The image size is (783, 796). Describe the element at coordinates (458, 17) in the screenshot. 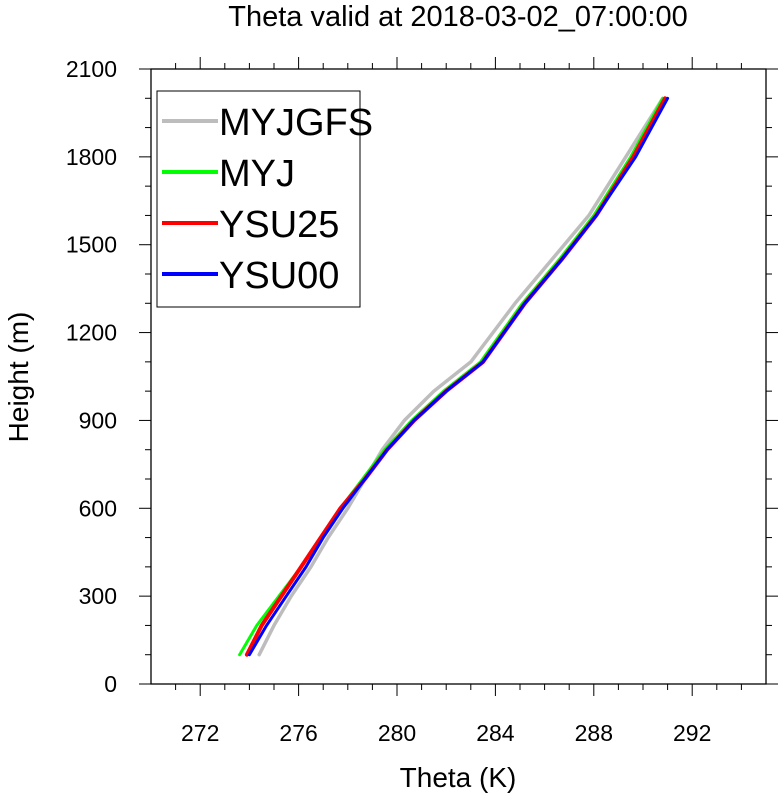

I see `chart-title: Theta valid at 2018-03-02_07:00:00` at that location.